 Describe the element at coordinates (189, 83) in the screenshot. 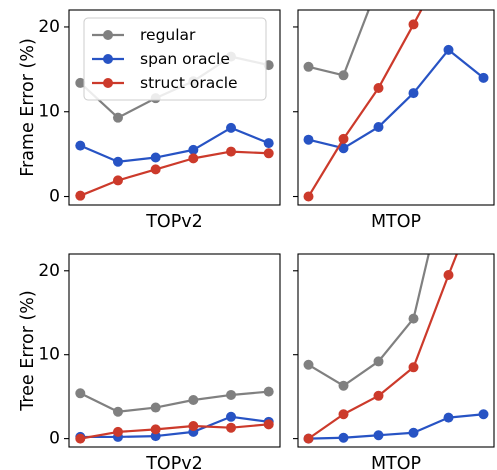

I see `legend-label-struct-oracle: struct oracle` at that location.